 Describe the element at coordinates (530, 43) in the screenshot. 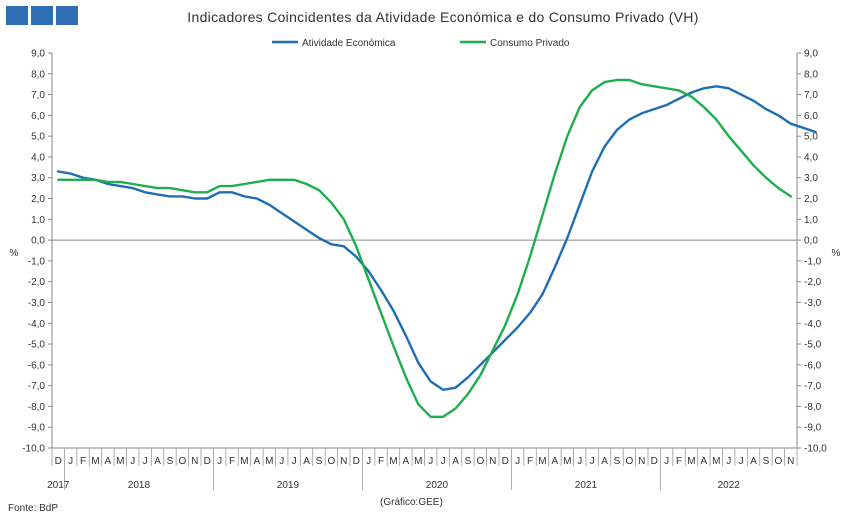

I see `legend-label: Consumo Privado` at that location.